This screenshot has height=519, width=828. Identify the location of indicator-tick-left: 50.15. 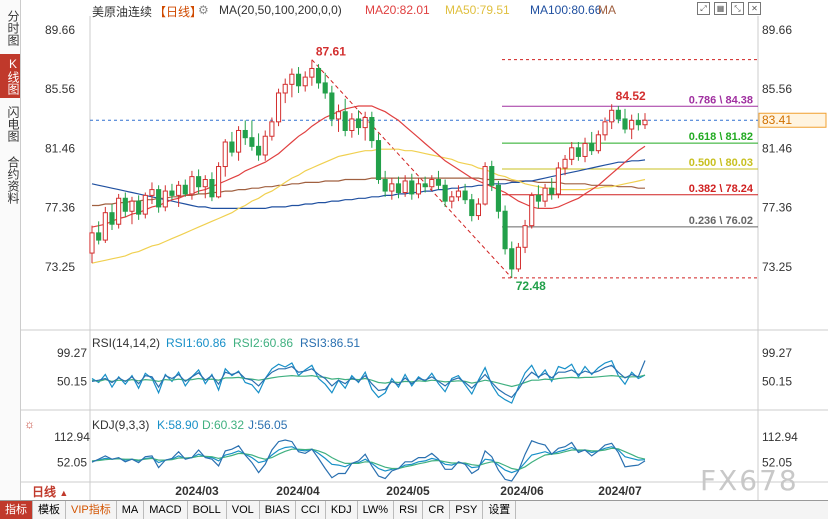
(72, 381).